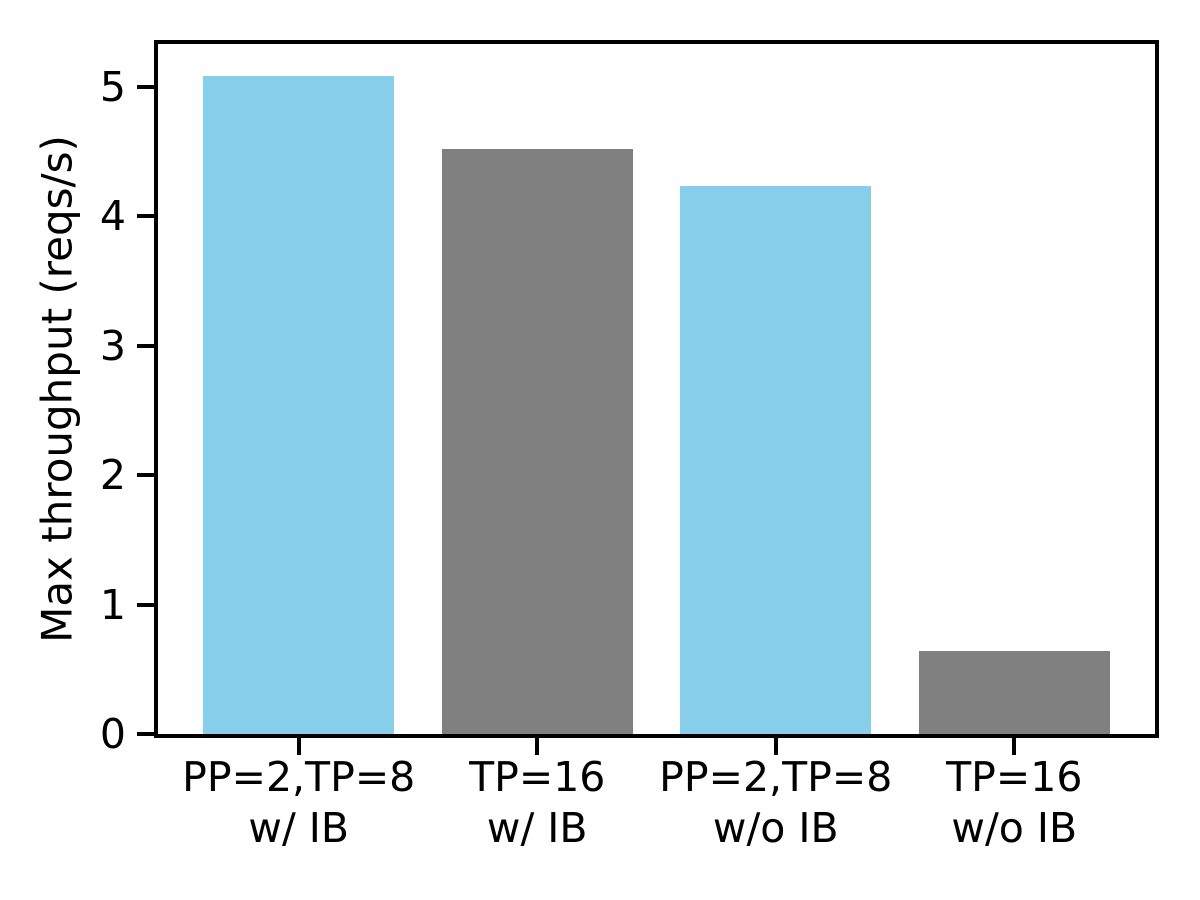 The width and height of the screenshot is (1200, 900). What do you see at coordinates (1014, 803) in the screenshot?
I see `x-tick-label: TP=16 w/o IB` at bounding box center [1014, 803].